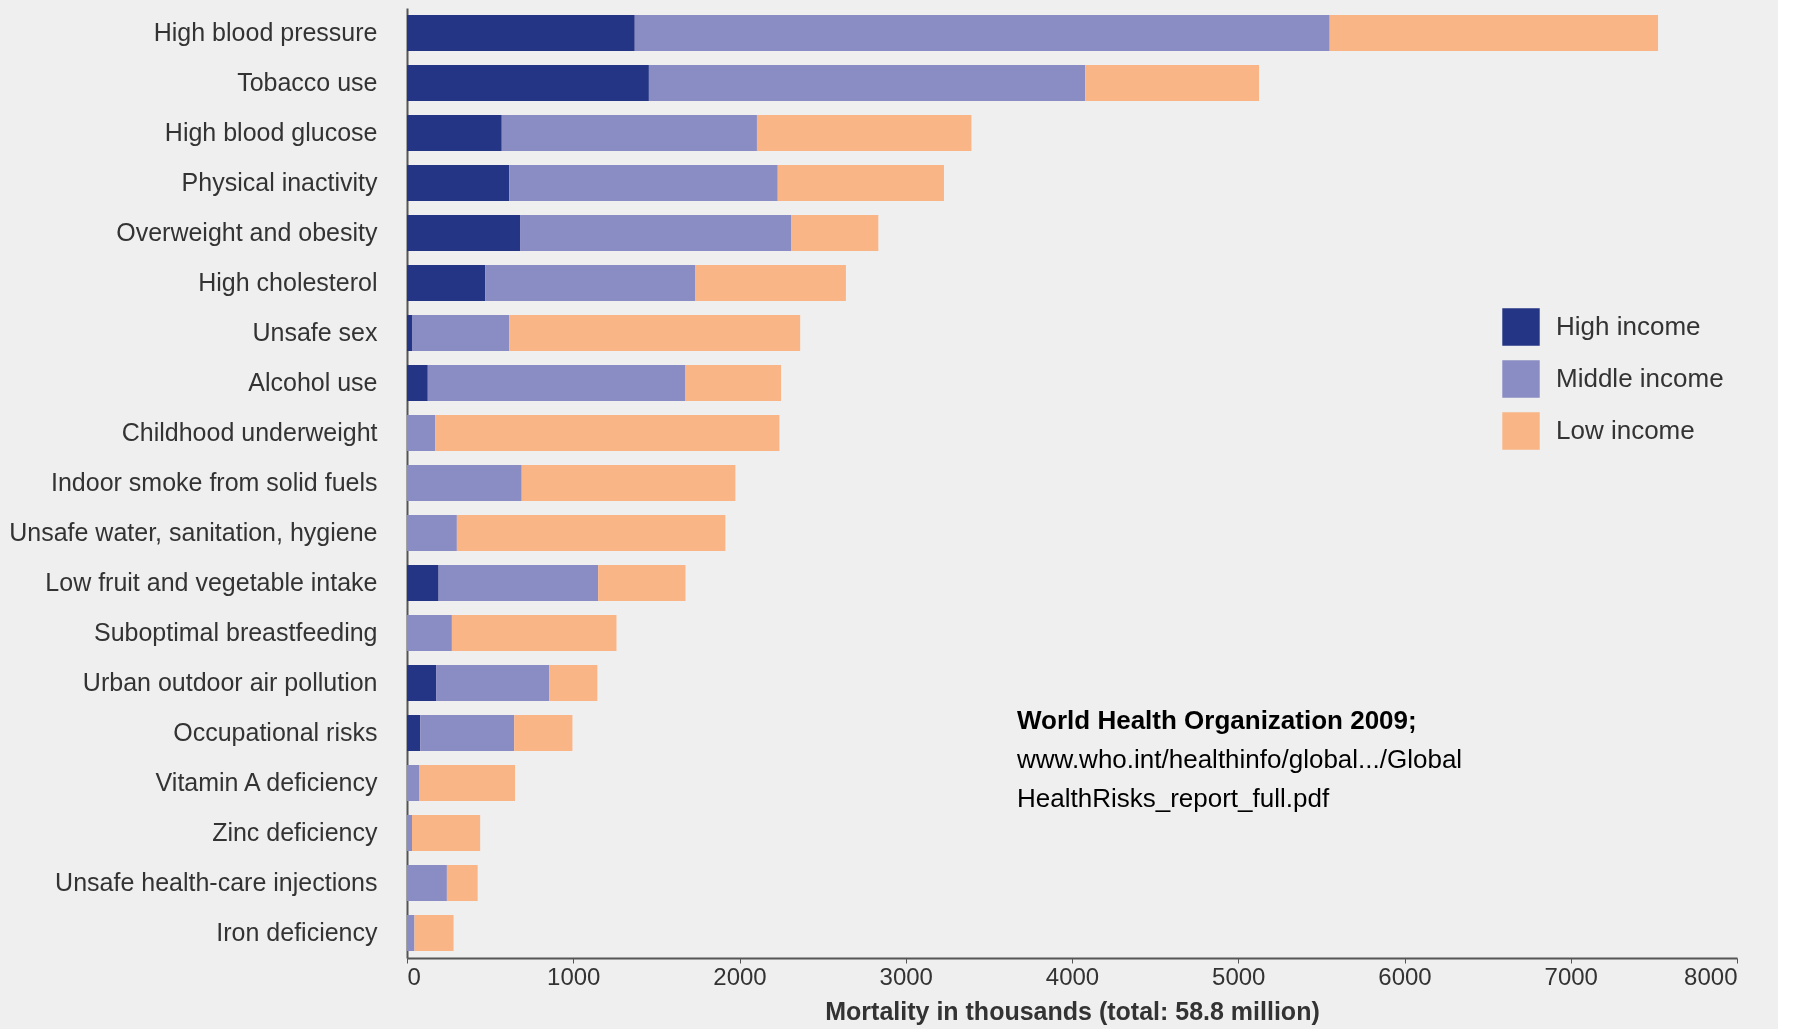 The width and height of the screenshot is (1811, 1035). What do you see at coordinates (297, 932) in the screenshot?
I see `y-tick-label: Iron deficiency` at bounding box center [297, 932].